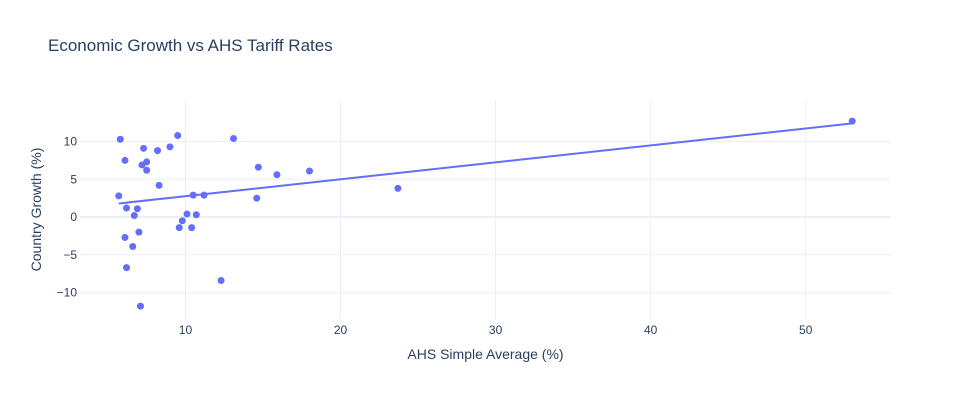 The width and height of the screenshot is (972, 400). Describe the element at coordinates (496, 330) in the screenshot. I see `x-tick-label: 30` at that location.